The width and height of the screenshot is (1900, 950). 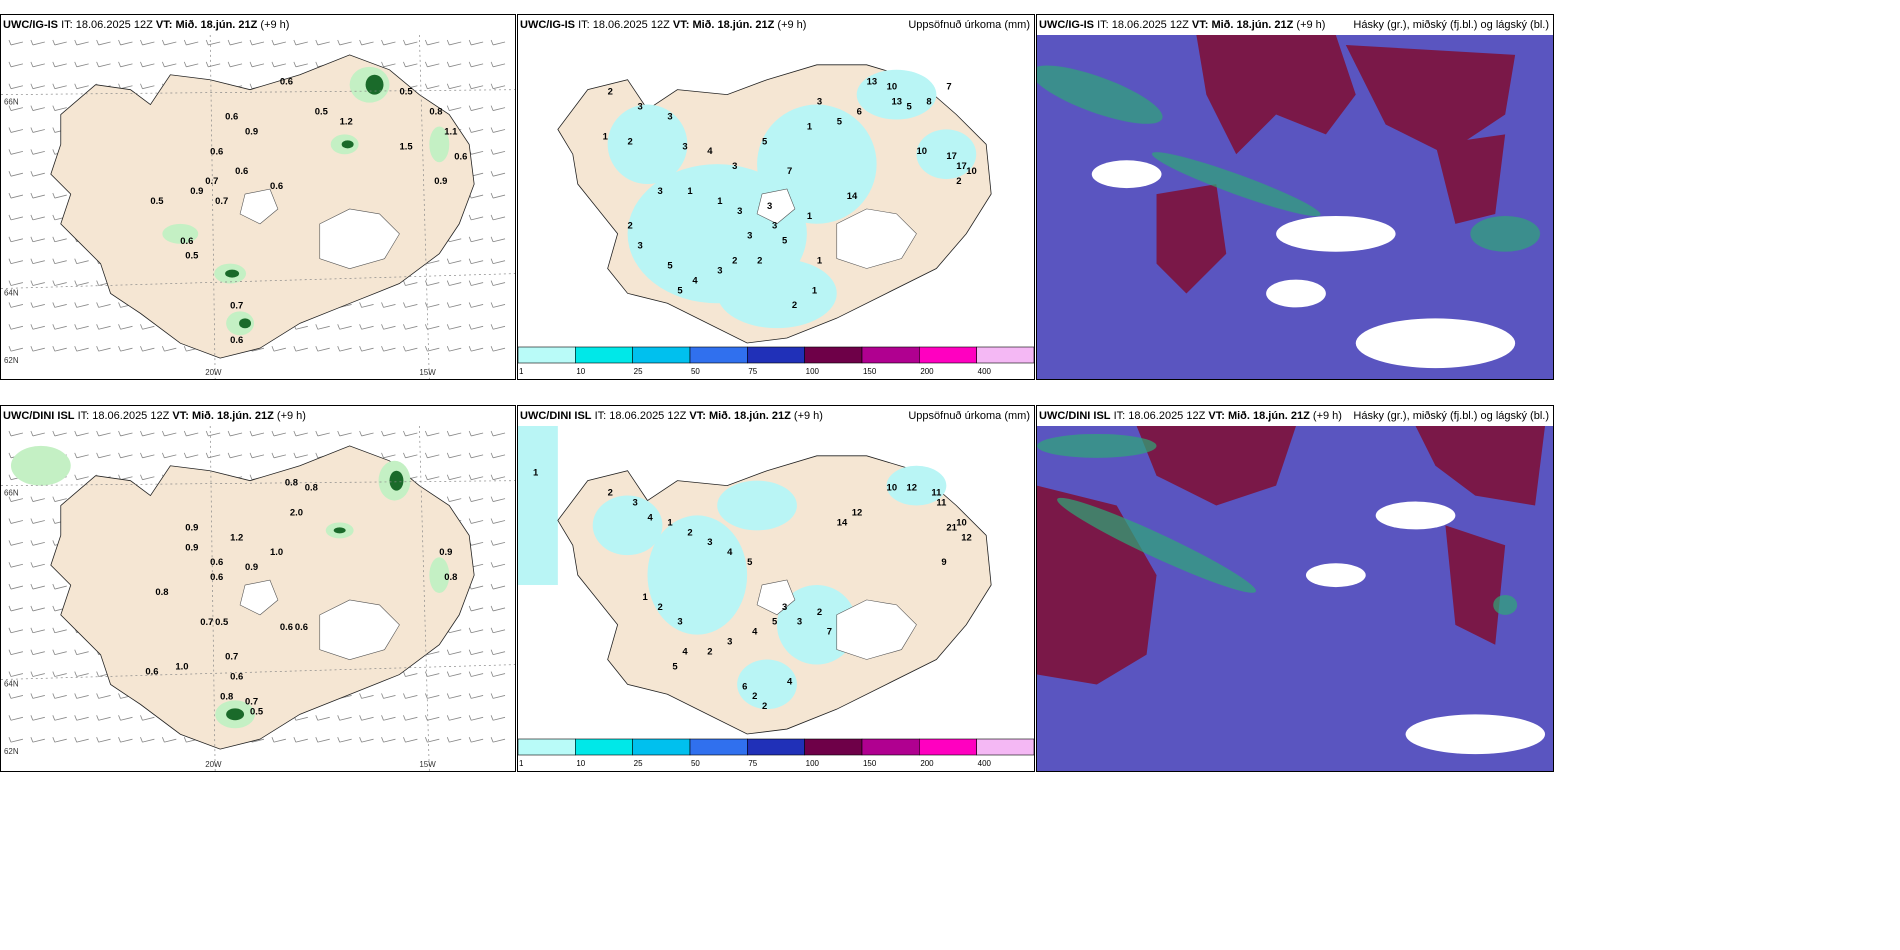 I want to click on colorbar-svg: 1 10 25 50 75 100 150 200 400, so click(x=776, y=361).